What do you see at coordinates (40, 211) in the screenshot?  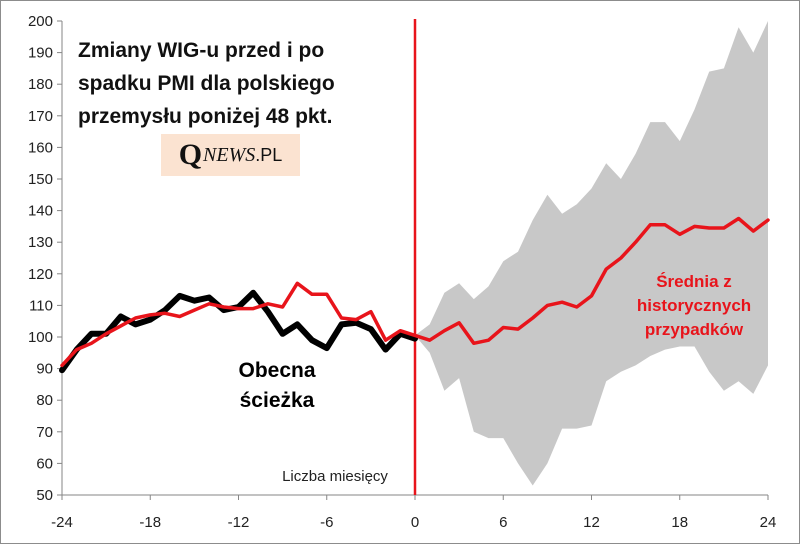 I see `y-tick-label: 140` at bounding box center [40, 211].